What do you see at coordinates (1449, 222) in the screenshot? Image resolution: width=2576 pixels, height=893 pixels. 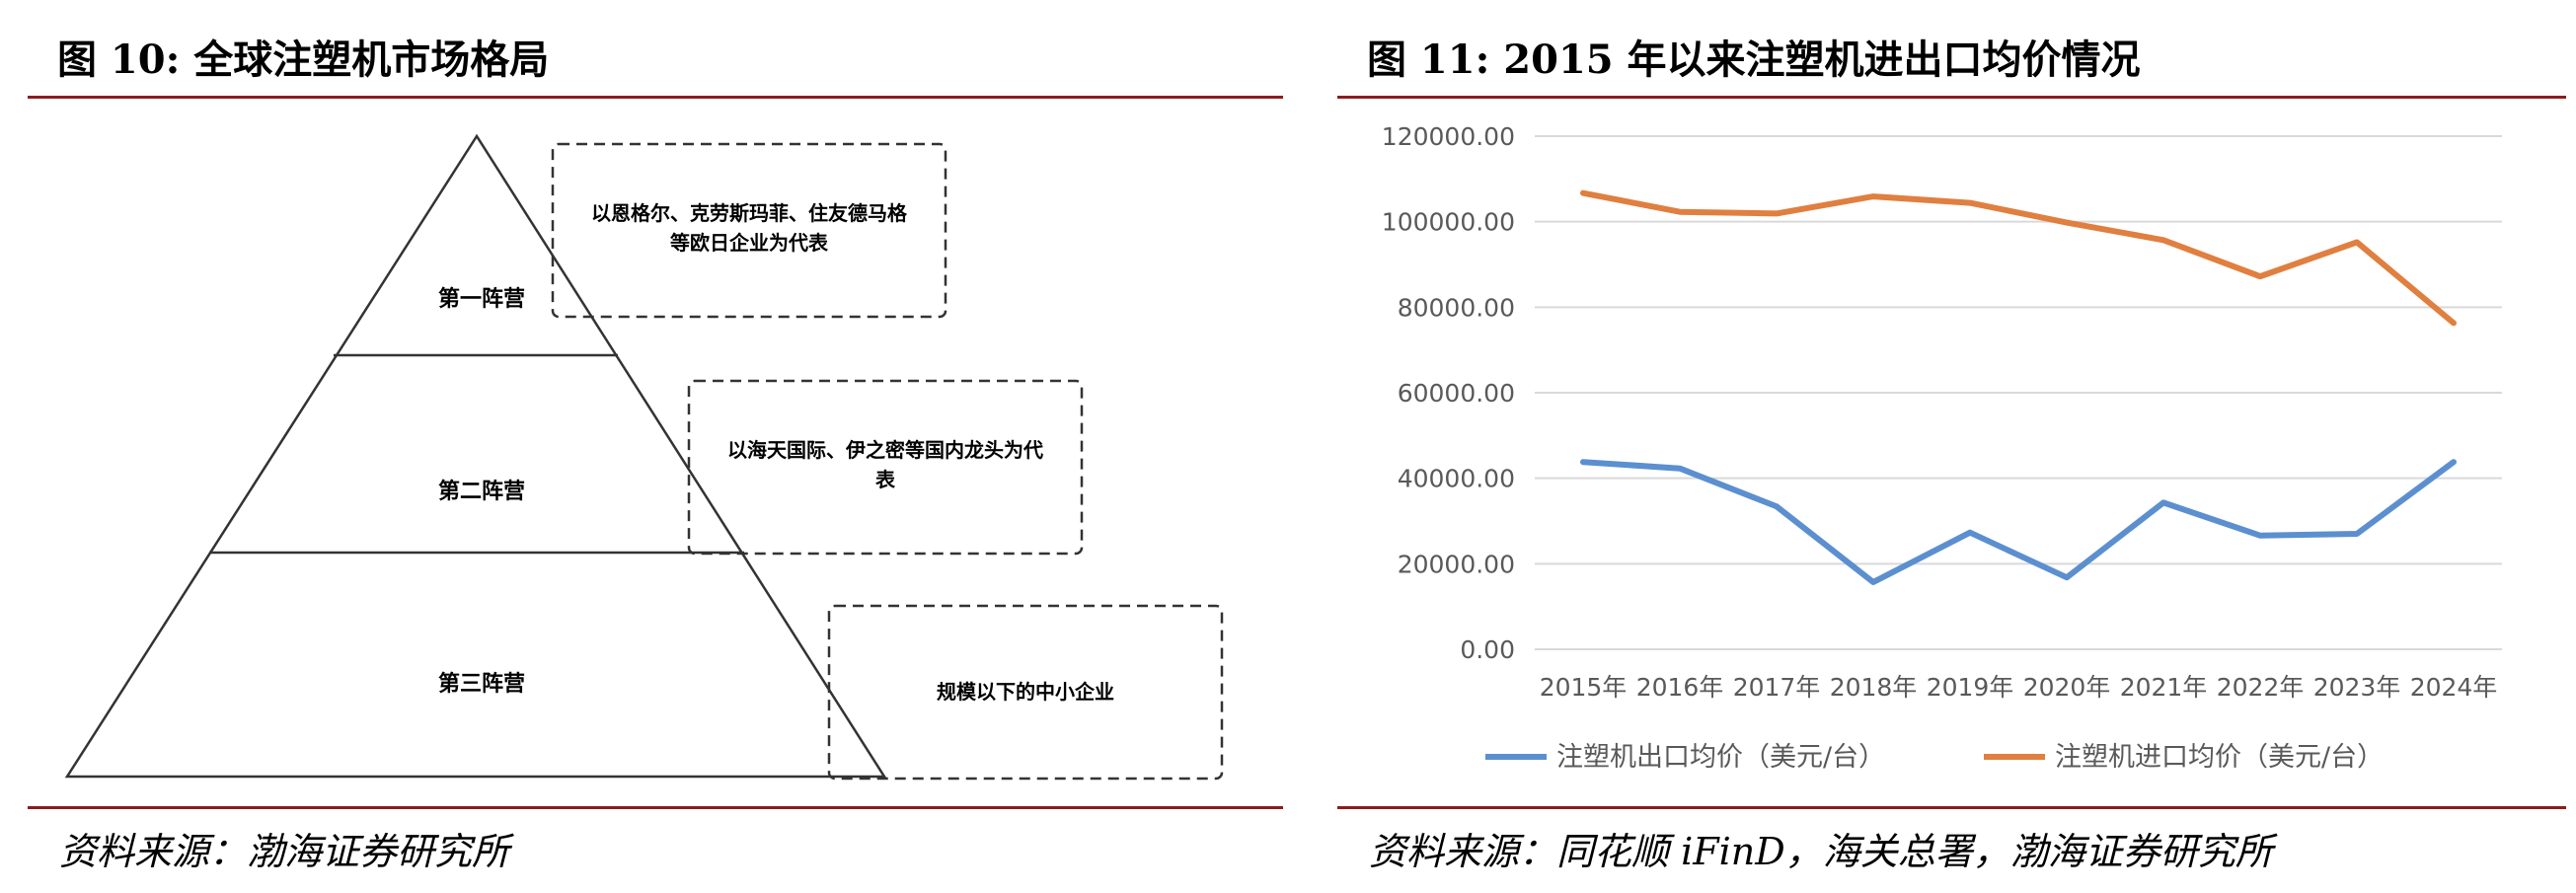 I see `y-tick-label: 100000.00` at bounding box center [1449, 222].